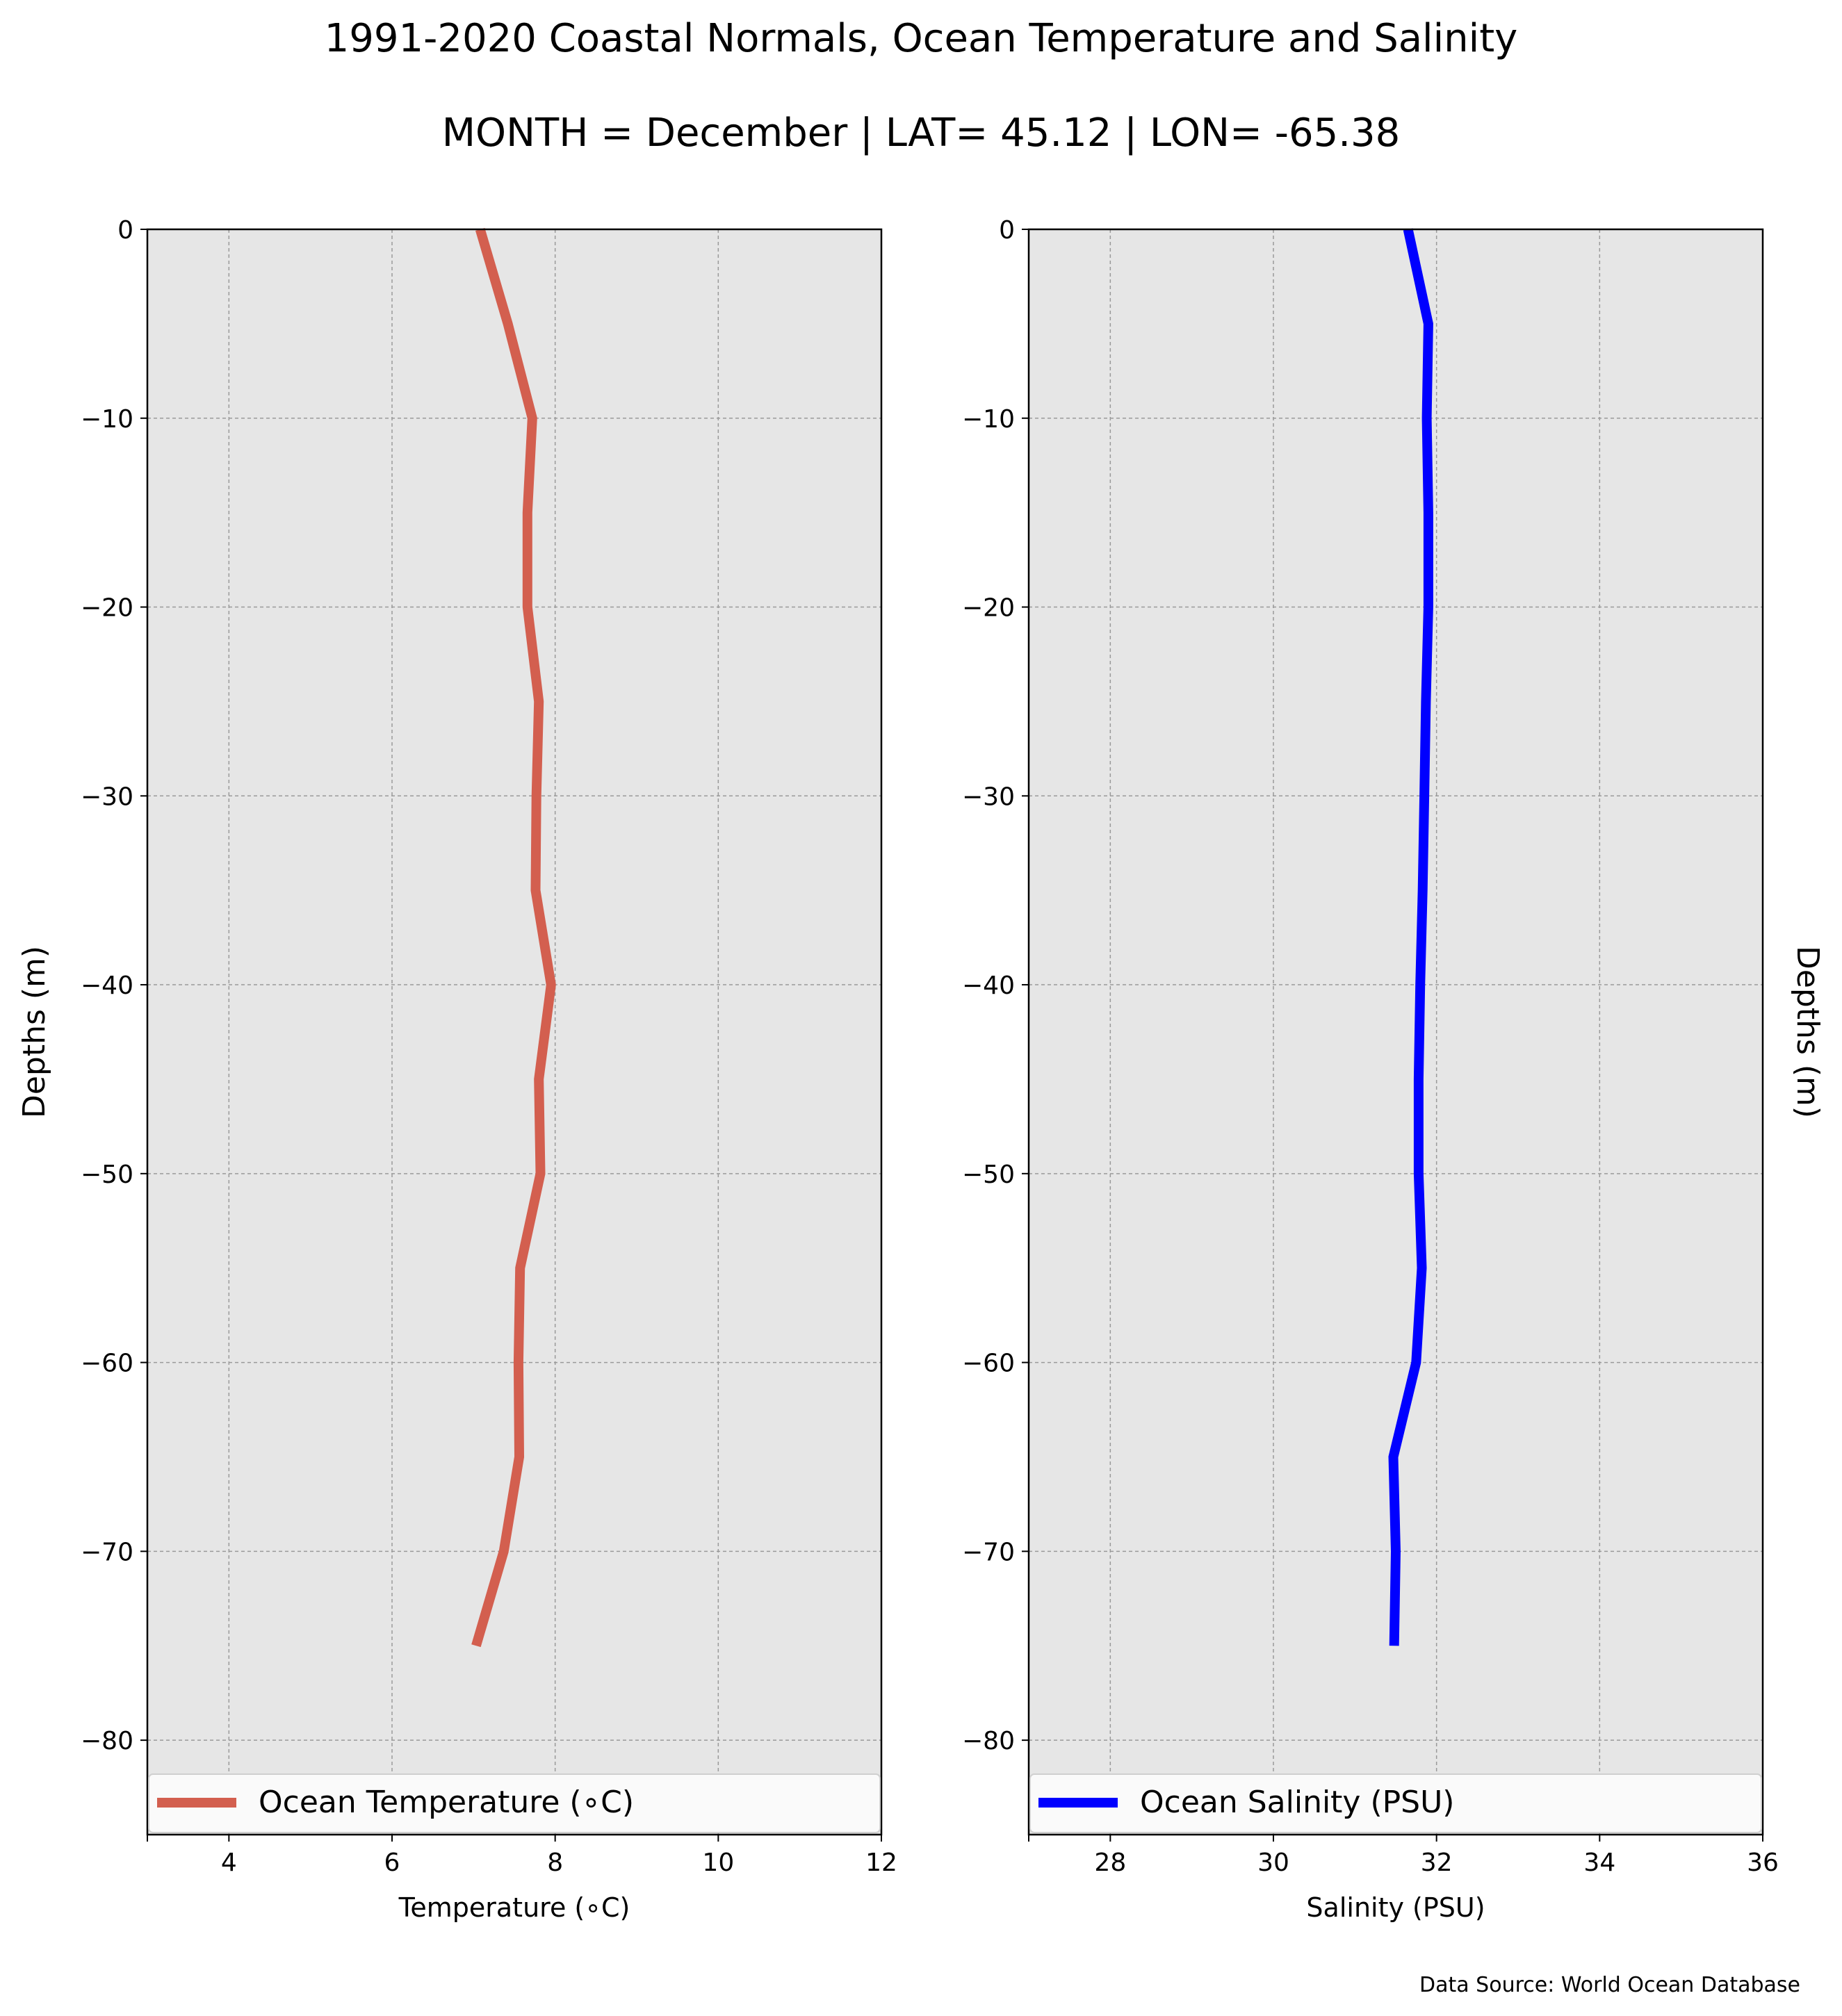  Describe the element at coordinates (446, 1803) in the screenshot. I see `legend-label: Ocean Temperature (∘C)` at that location.